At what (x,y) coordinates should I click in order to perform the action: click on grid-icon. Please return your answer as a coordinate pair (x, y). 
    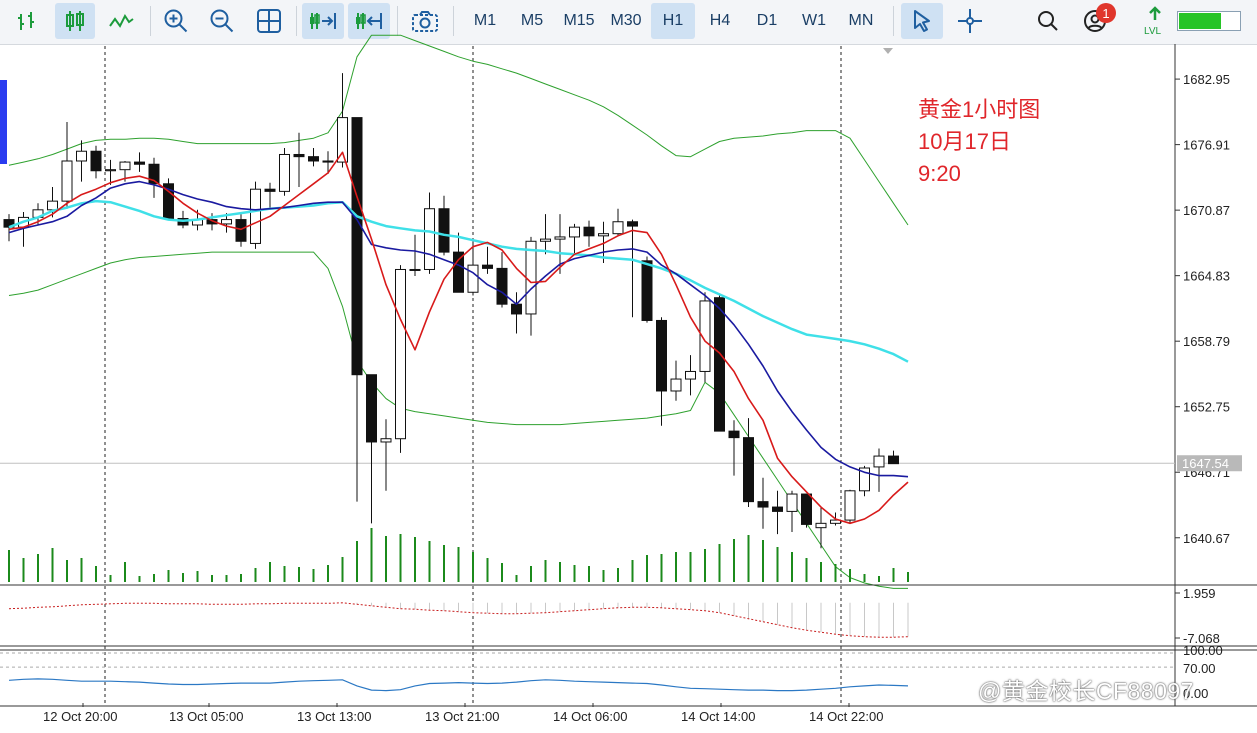
    Looking at the image, I should click on (269, 21).